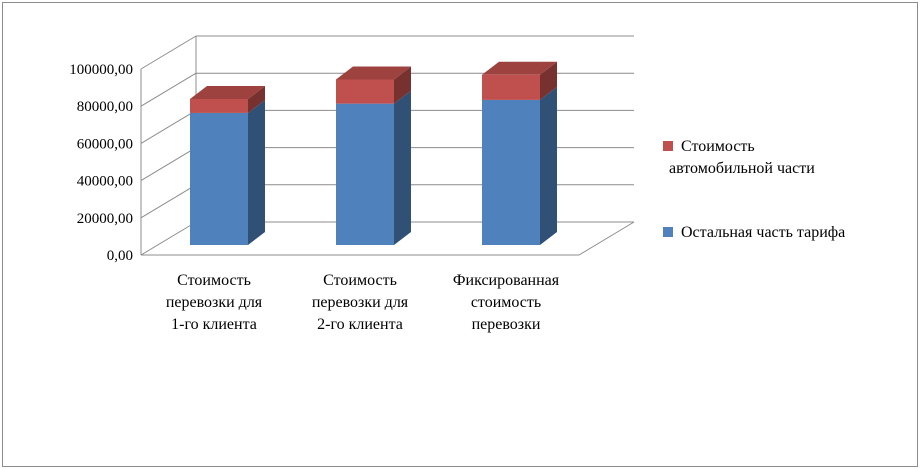 The width and height of the screenshot is (920, 469). Describe the element at coordinates (214, 324) in the screenshot. I see `category-label: 1-го клиента` at that location.